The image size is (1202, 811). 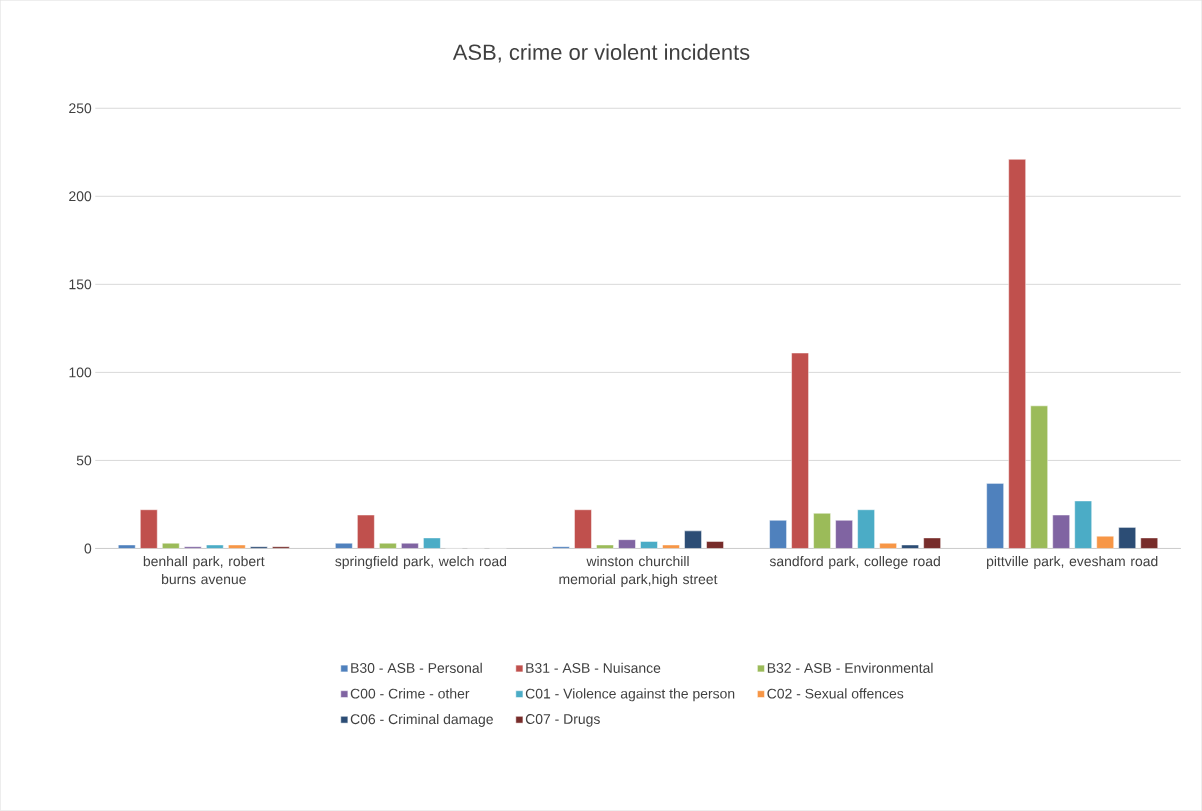 I want to click on y-tick-label: 250, so click(x=80, y=108).